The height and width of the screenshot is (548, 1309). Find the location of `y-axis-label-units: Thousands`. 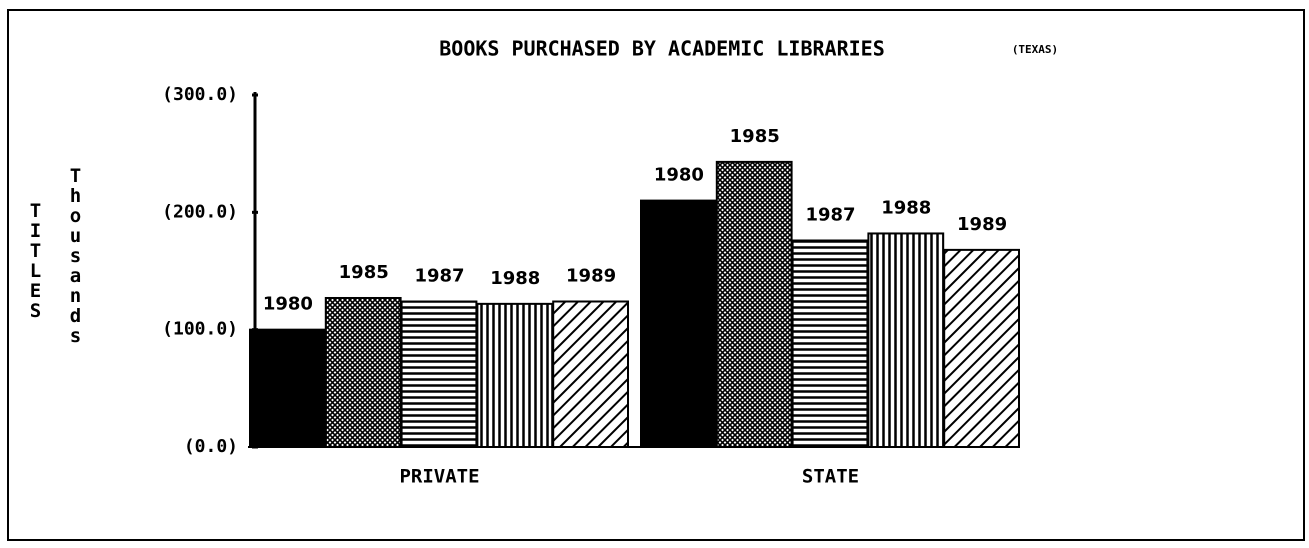

y-axis-label-units: Thousands is located at coordinates (76, 255).